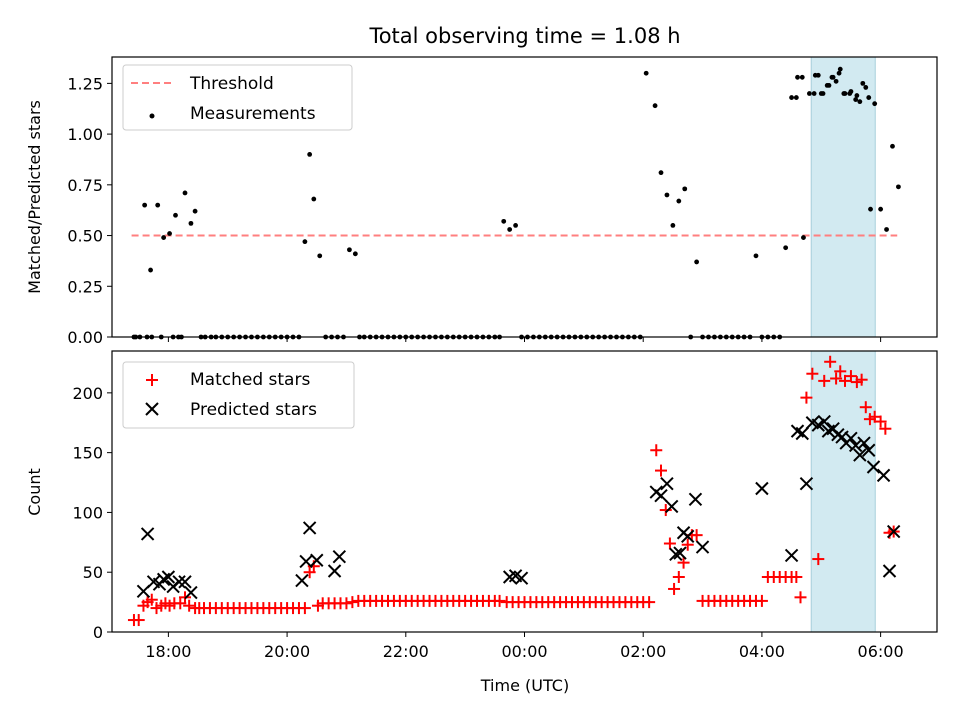 Image resolution: width=960 pixels, height=720 pixels. What do you see at coordinates (524, 36) in the screenshot?
I see `chart-title: Total observing time = 1.08 h` at bounding box center [524, 36].